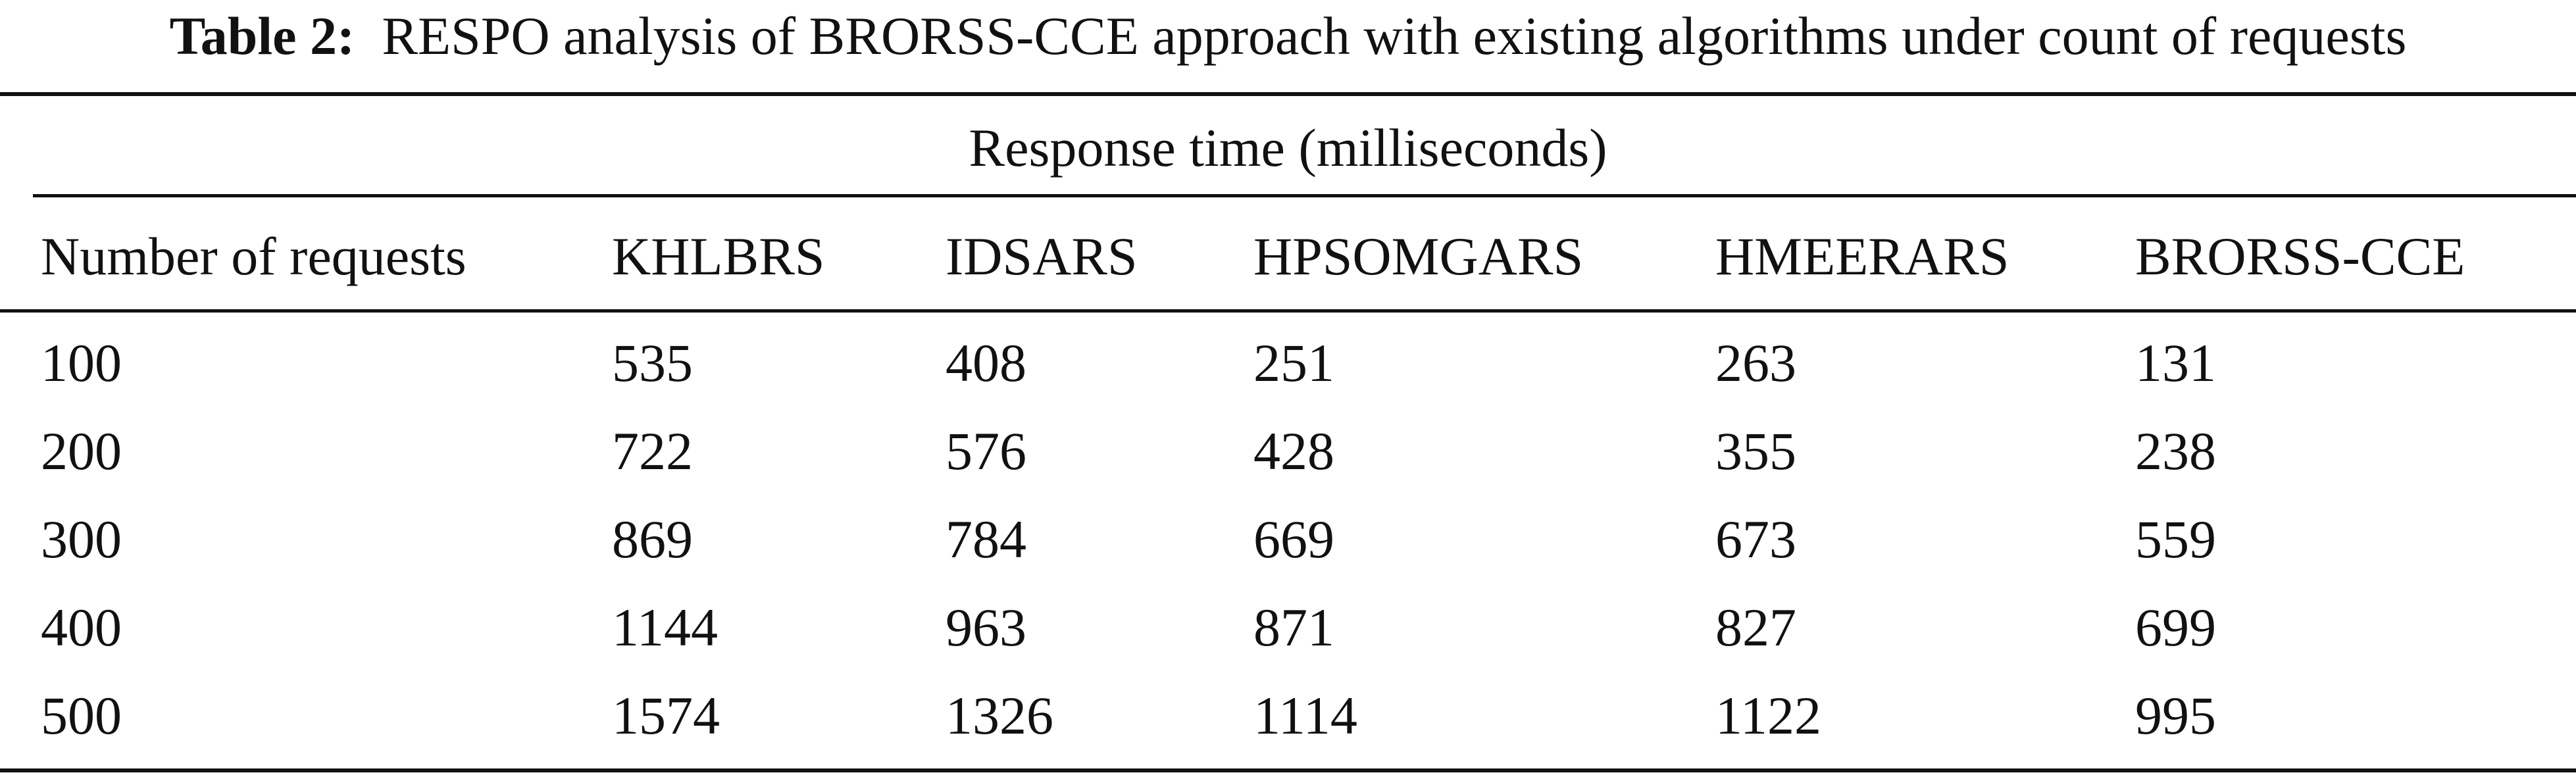  What do you see at coordinates (2175, 715) in the screenshot?
I see `table-cell: 995` at bounding box center [2175, 715].